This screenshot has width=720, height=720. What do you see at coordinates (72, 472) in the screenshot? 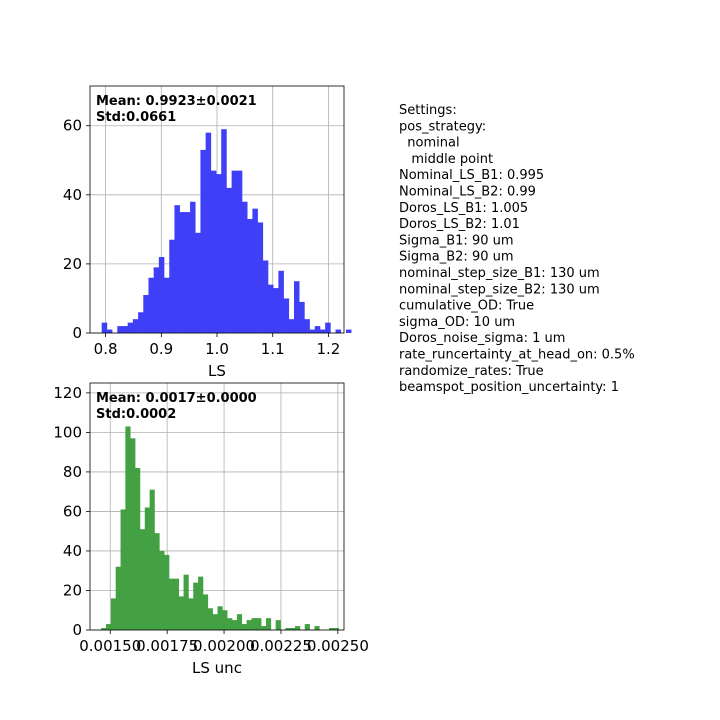
I see `y-tick-label: 80` at bounding box center [72, 472].